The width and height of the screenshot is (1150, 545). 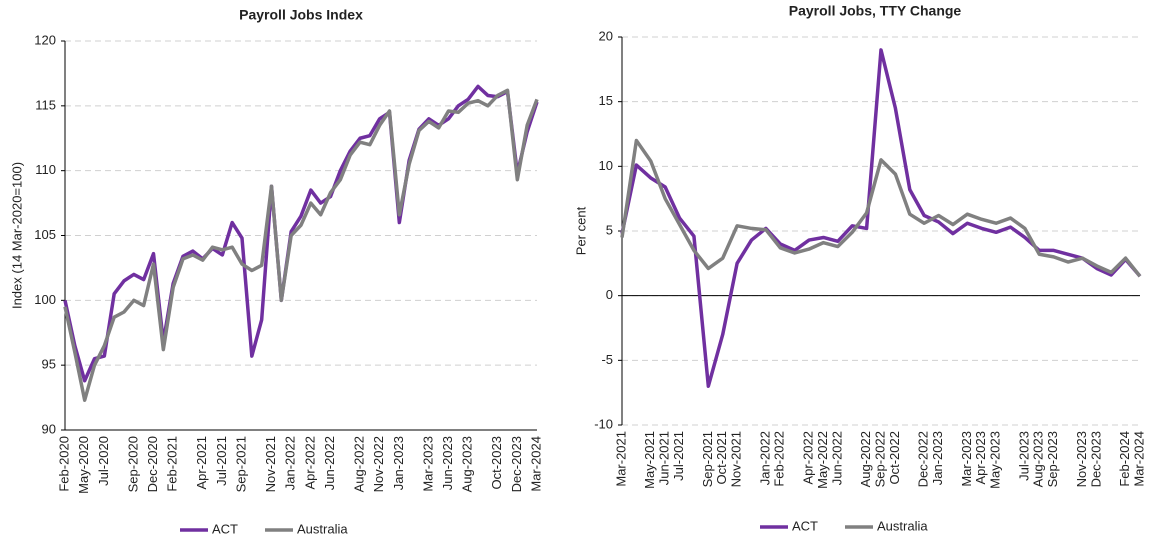 What do you see at coordinates (152, 464) in the screenshot?
I see `x-tick-label: Dec-2020` at bounding box center [152, 464].